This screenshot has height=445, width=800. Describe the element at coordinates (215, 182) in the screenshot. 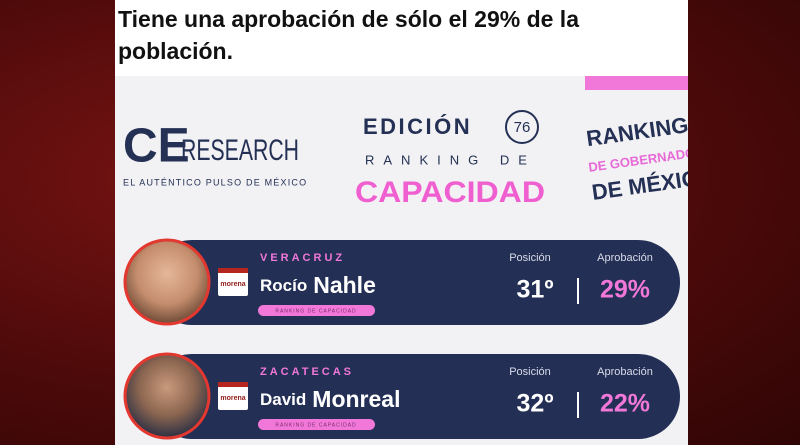

I see `logo-tagline: EL AUTÉNTICO PULSO DE MÉXICO` at that location.